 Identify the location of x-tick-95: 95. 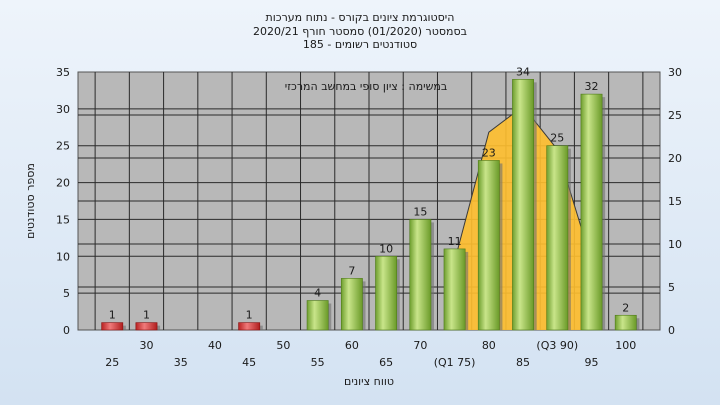
(592, 362).